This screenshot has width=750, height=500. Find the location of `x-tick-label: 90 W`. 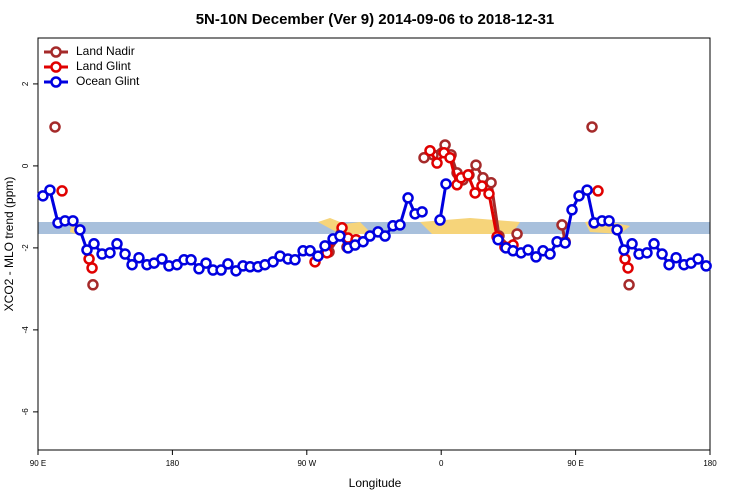

x-tick-label: 90 W is located at coordinates (306, 463).